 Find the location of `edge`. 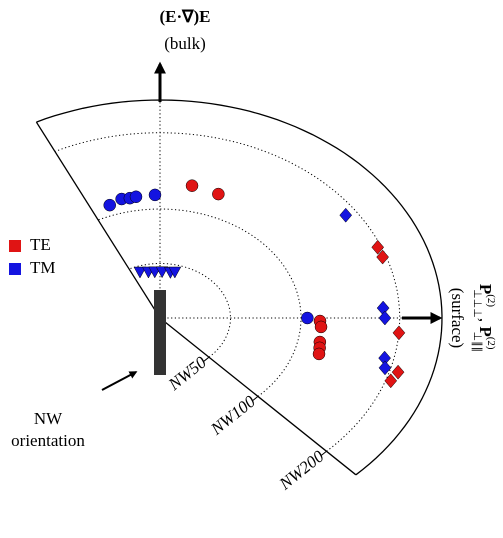

edge is located at coordinates (98, 220).